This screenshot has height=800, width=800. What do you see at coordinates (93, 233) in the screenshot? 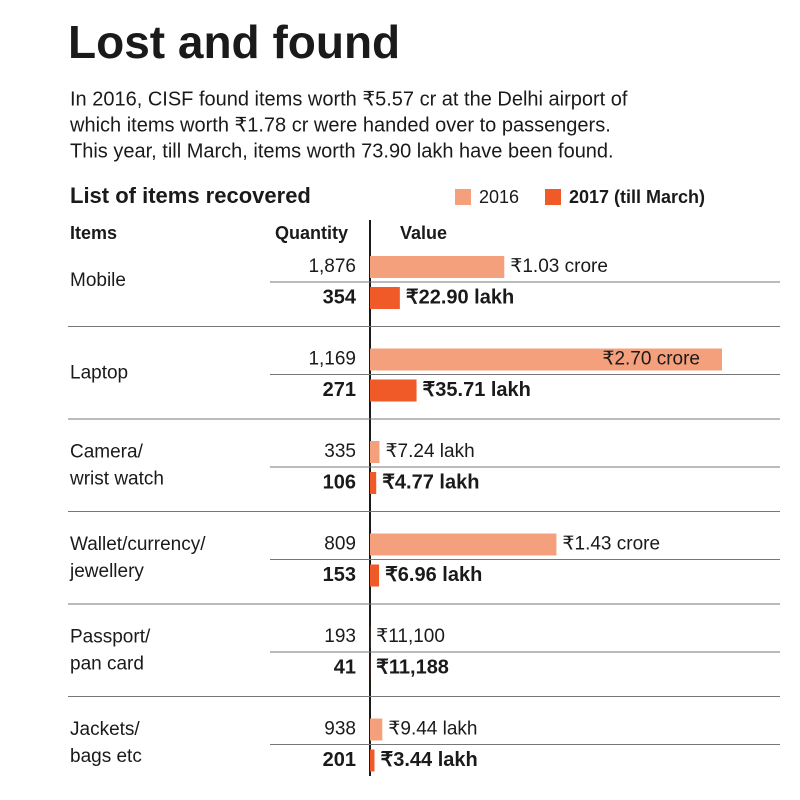
I see `column-header: Items` at bounding box center [93, 233].